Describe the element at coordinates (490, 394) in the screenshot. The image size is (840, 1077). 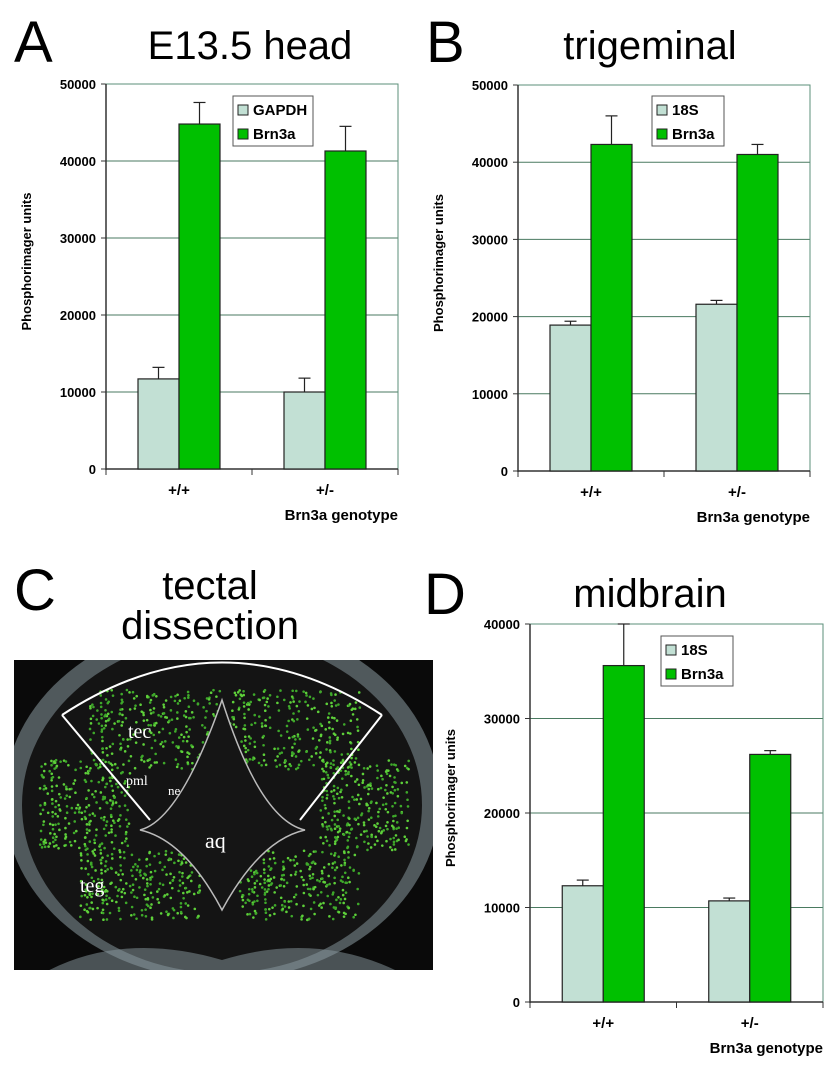
I see `y-tick-label: 10000` at that location.